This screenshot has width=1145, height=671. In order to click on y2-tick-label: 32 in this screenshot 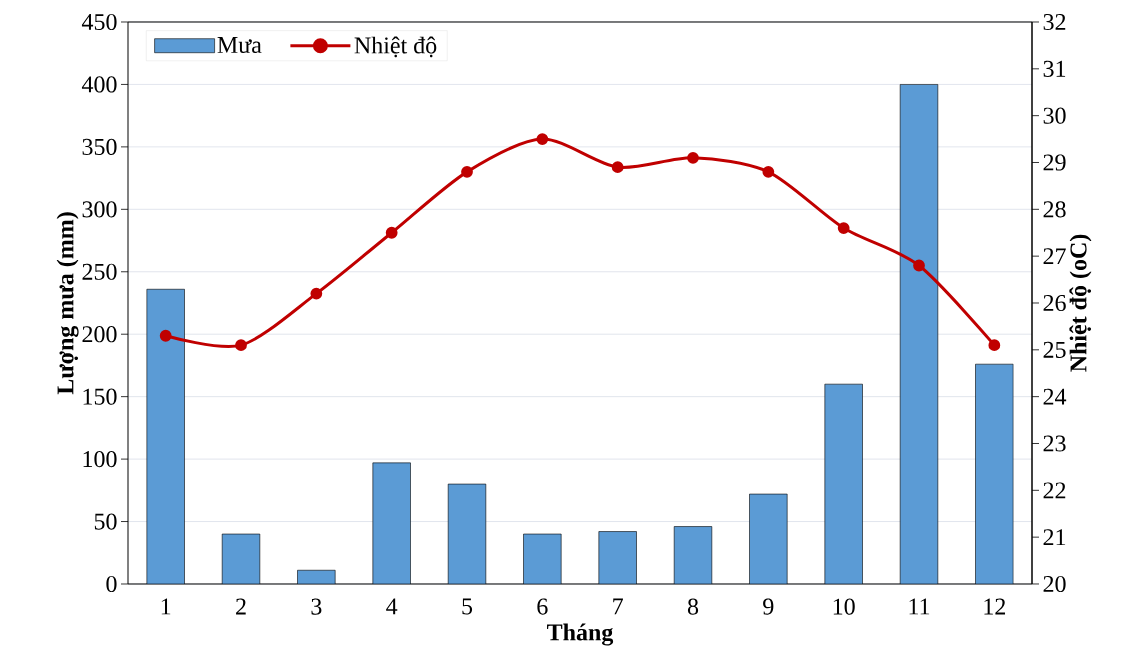, I will do `click(1054, 22)`.